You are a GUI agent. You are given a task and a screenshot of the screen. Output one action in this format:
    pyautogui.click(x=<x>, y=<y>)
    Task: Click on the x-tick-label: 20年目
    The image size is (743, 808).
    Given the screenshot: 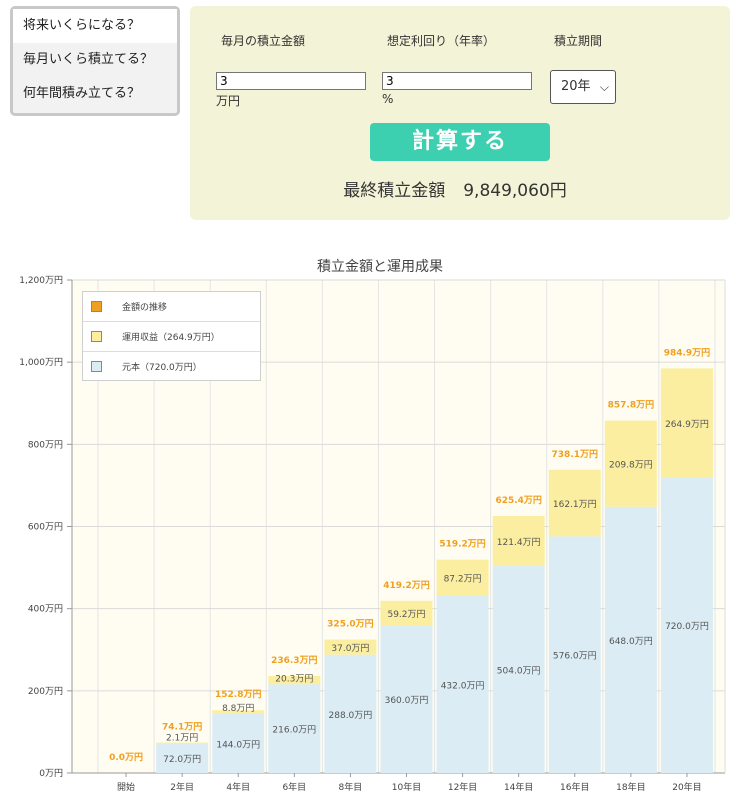 What is the action you would take?
    pyautogui.click(x=686, y=787)
    